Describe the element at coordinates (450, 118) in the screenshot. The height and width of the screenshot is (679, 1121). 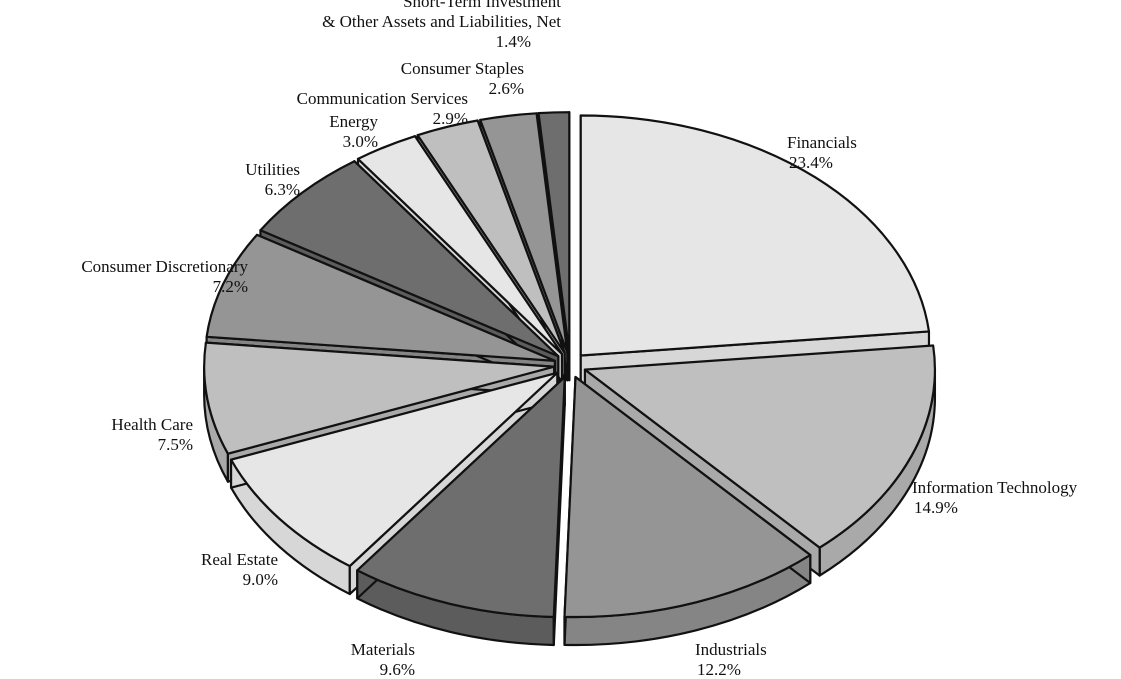
I see `slice-label-value: 2.9%` at that location.